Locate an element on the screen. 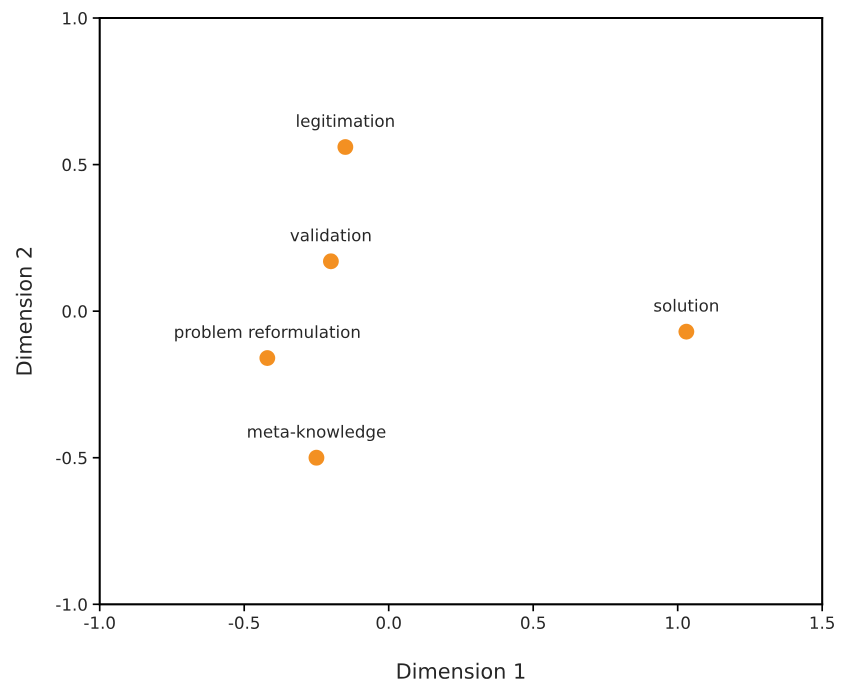 This screenshot has width=845, height=693. x-tick-label: -1.0 is located at coordinates (99, 623).